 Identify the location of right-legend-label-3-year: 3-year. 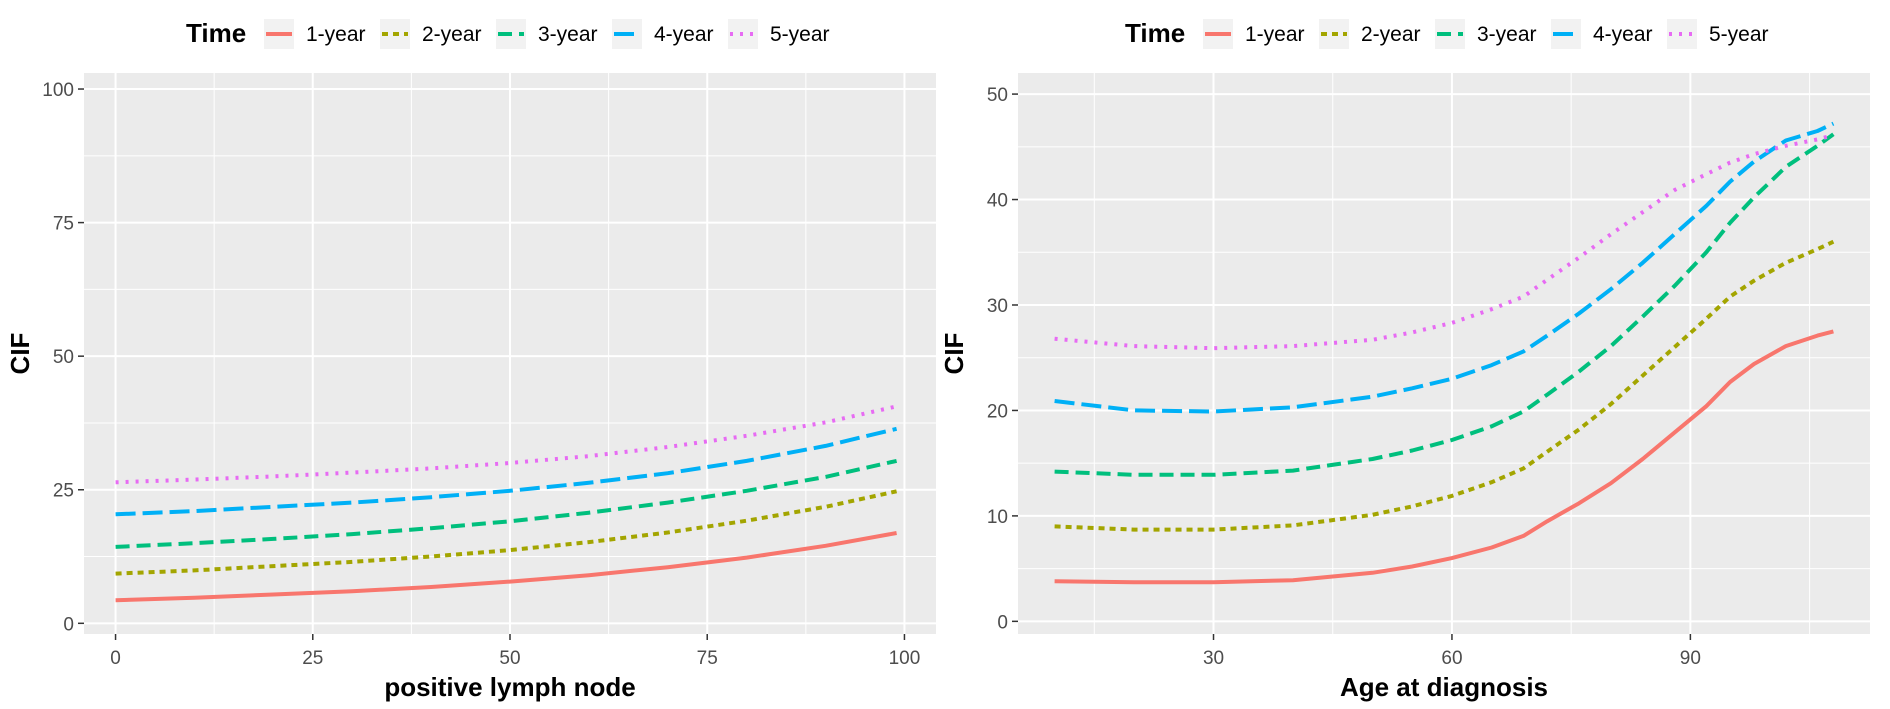
(1507, 34).